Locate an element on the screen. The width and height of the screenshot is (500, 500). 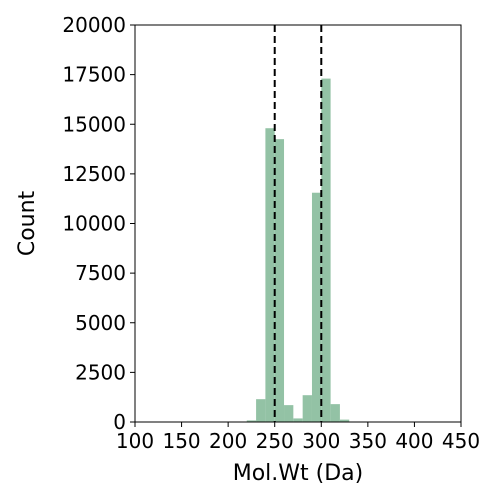
y-axis-label: Count is located at coordinates (27, 223).